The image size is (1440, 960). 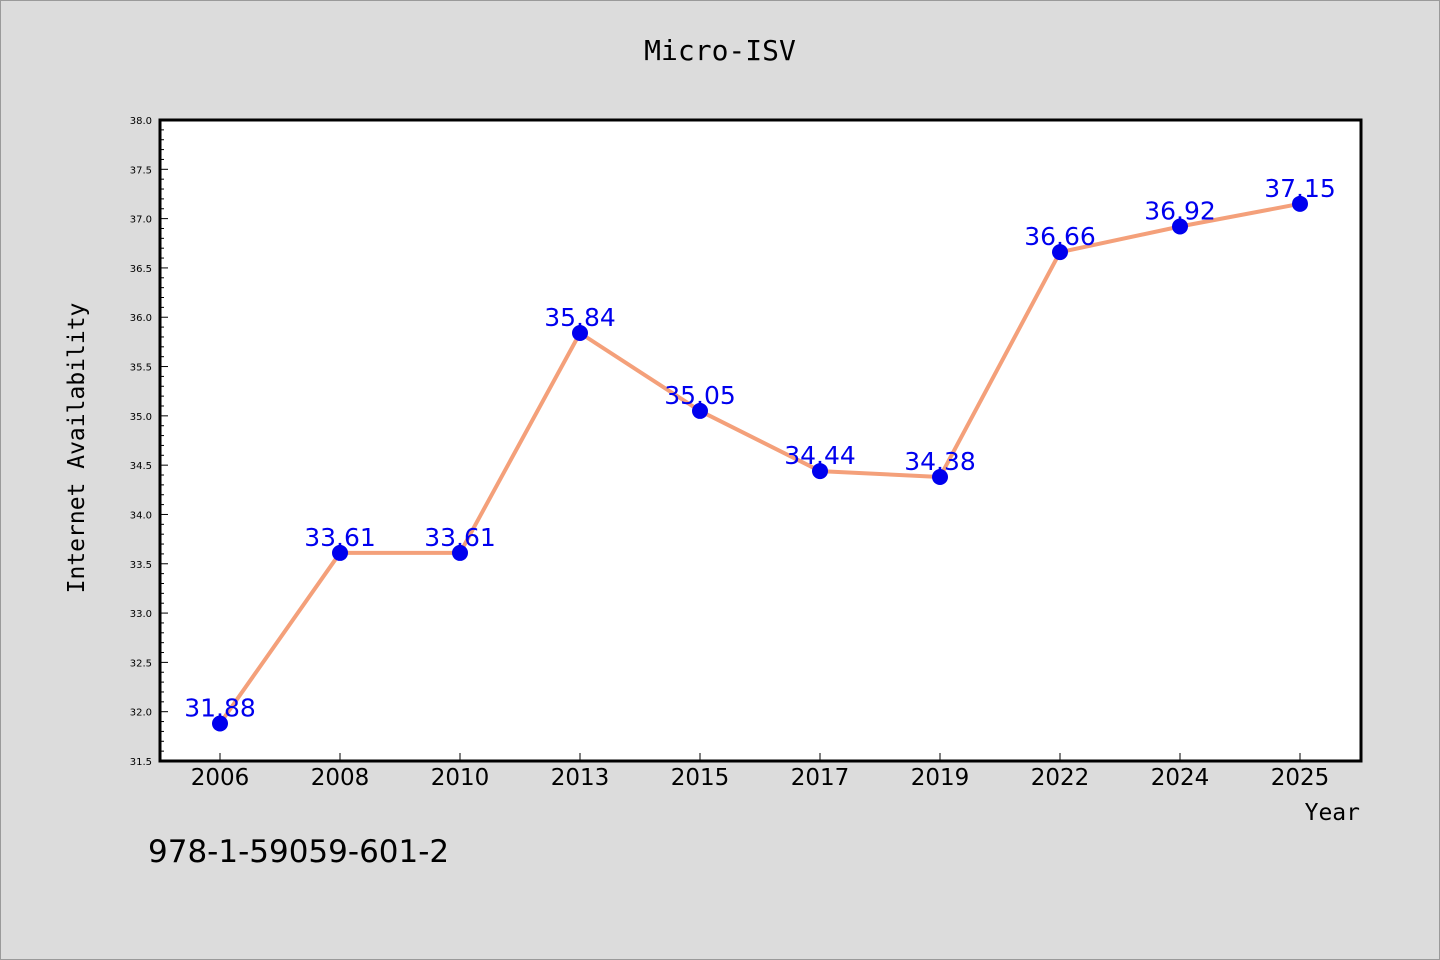 I want to click on y-tick-label: 32.5, so click(x=141, y=663).